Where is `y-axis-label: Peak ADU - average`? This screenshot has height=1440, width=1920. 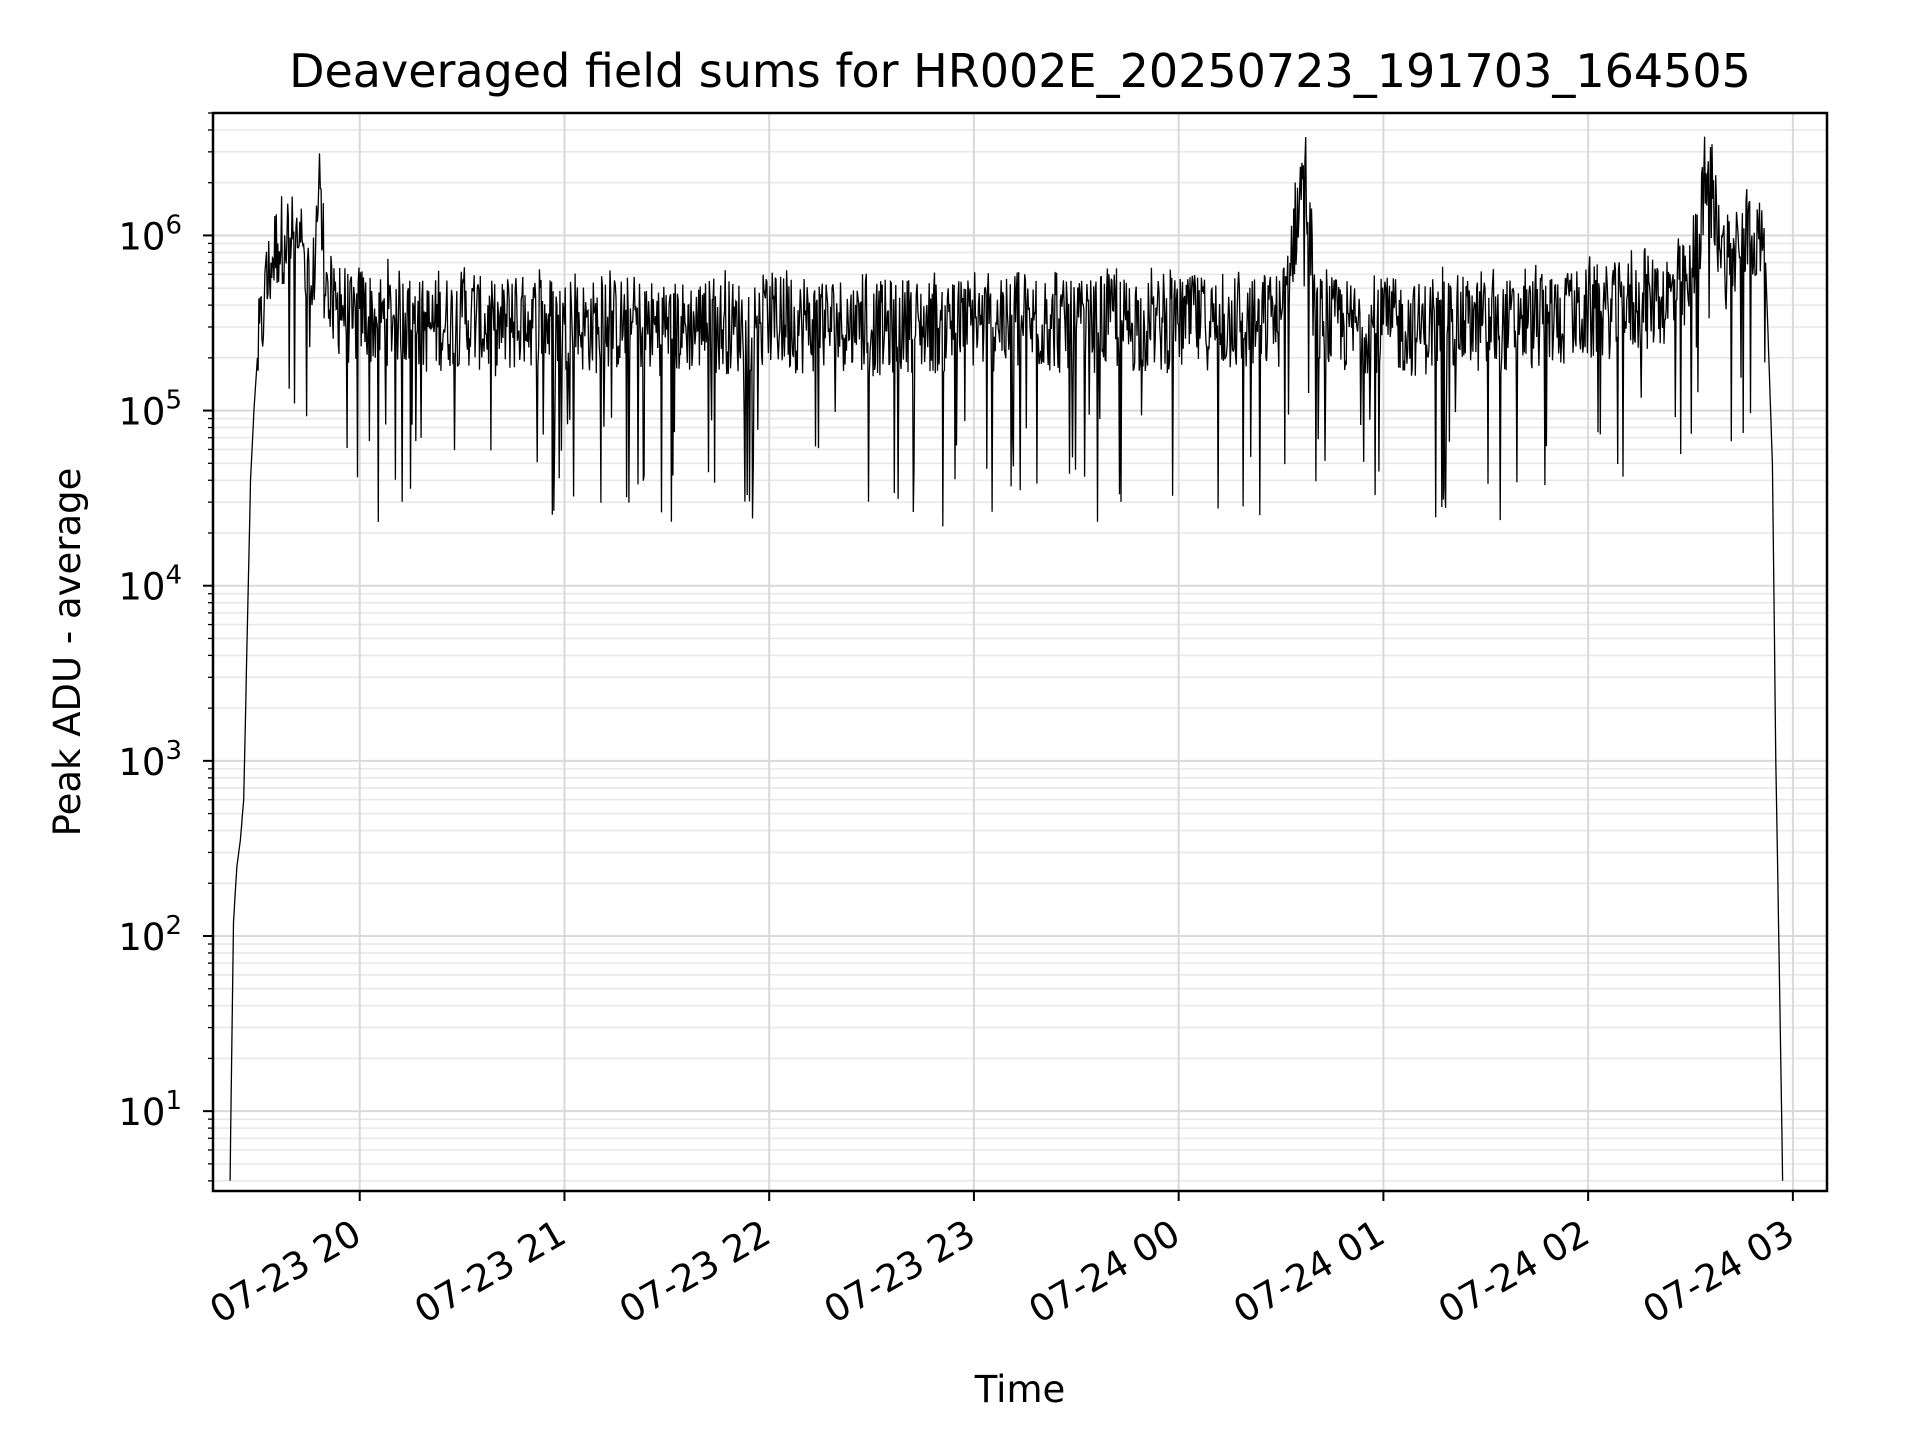
y-axis-label: Peak ADU - average is located at coordinates (67, 652).